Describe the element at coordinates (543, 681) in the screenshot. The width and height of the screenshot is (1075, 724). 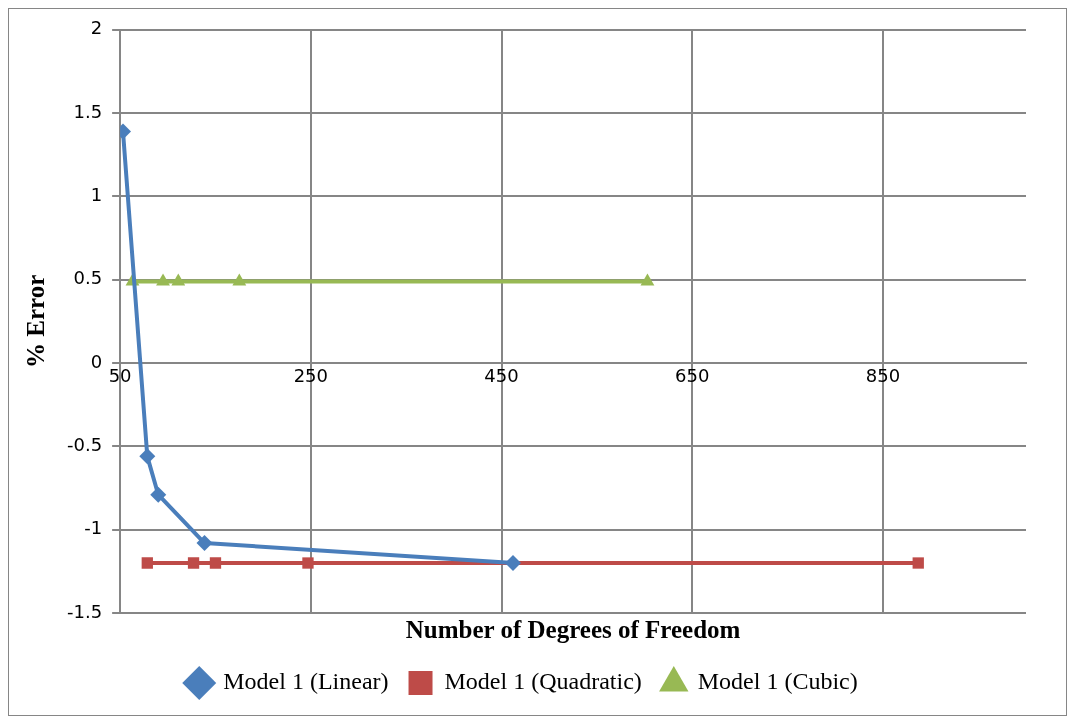
I see `legend-label: Model 1 (Quadratic)` at that location.